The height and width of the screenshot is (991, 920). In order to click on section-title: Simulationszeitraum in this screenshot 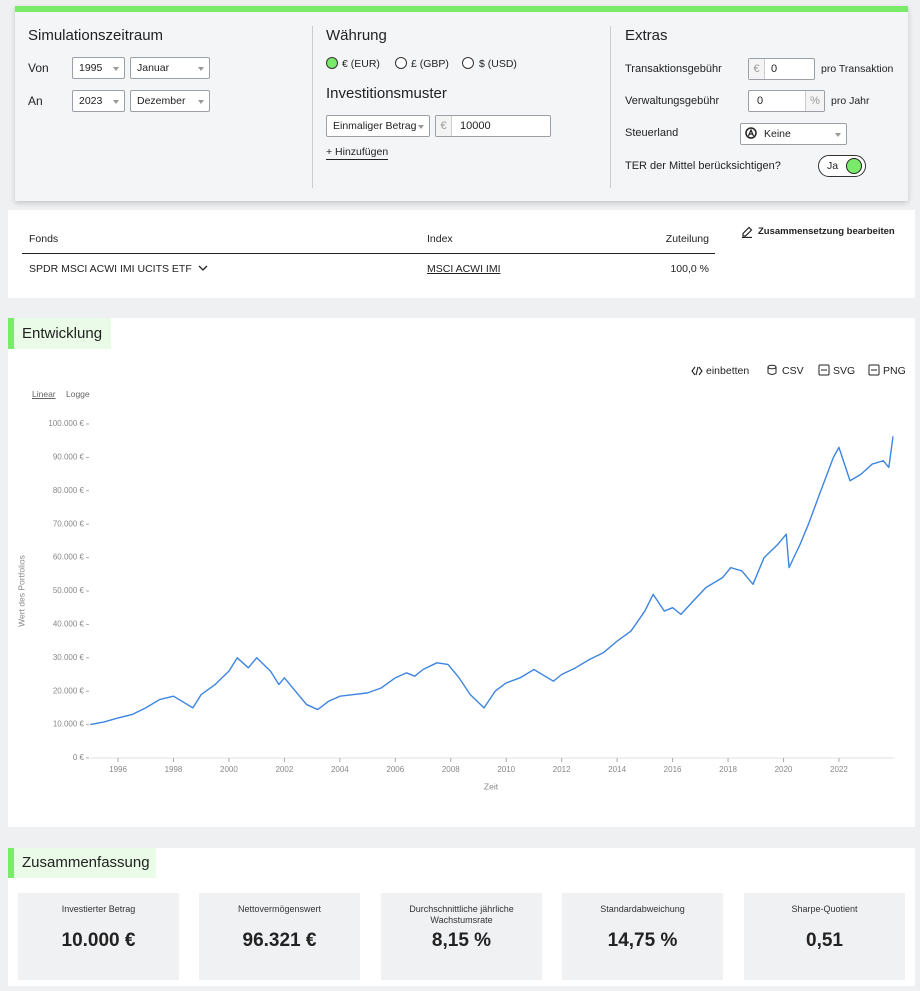, I will do `click(96, 35)`.